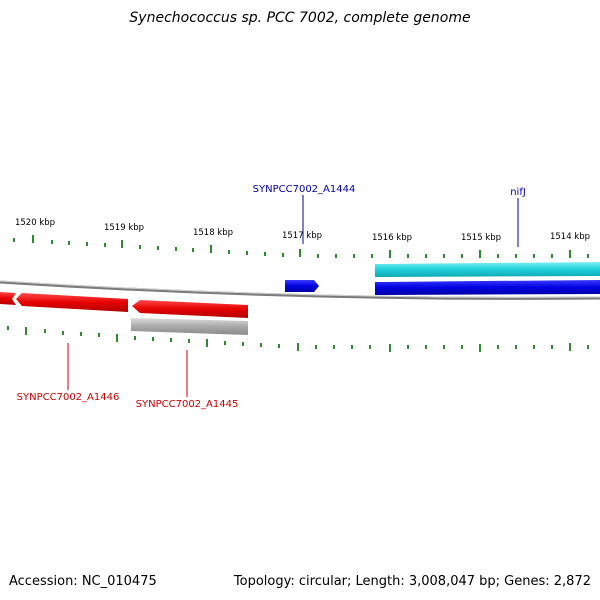 This screenshot has height=600, width=600. Describe the element at coordinates (481, 238) in the screenshot. I see `scale-label-1515: 1515 kbp` at that location.